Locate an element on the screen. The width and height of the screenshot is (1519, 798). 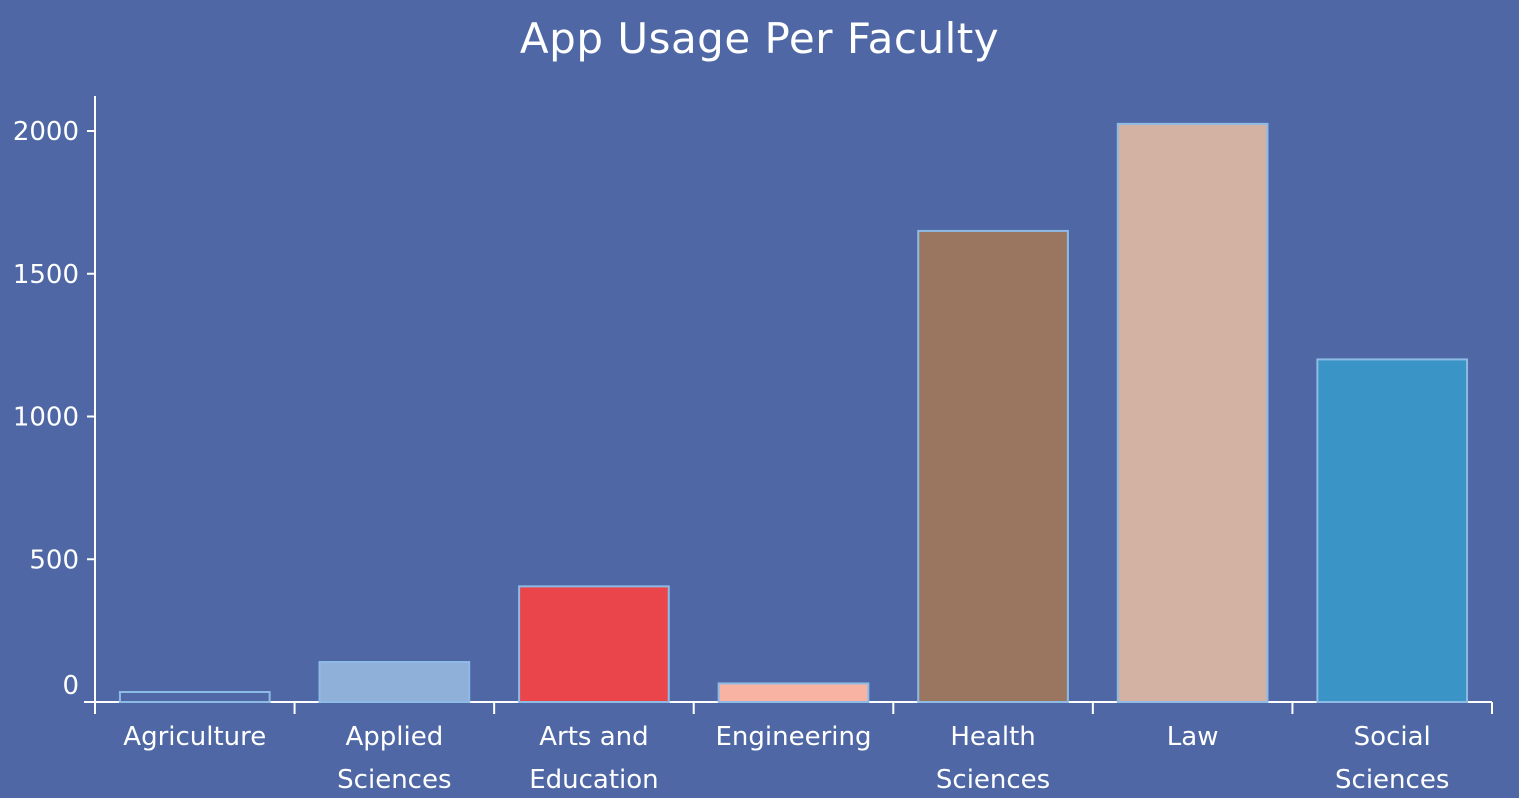
x-tick-label: Agriculture is located at coordinates (194, 737).